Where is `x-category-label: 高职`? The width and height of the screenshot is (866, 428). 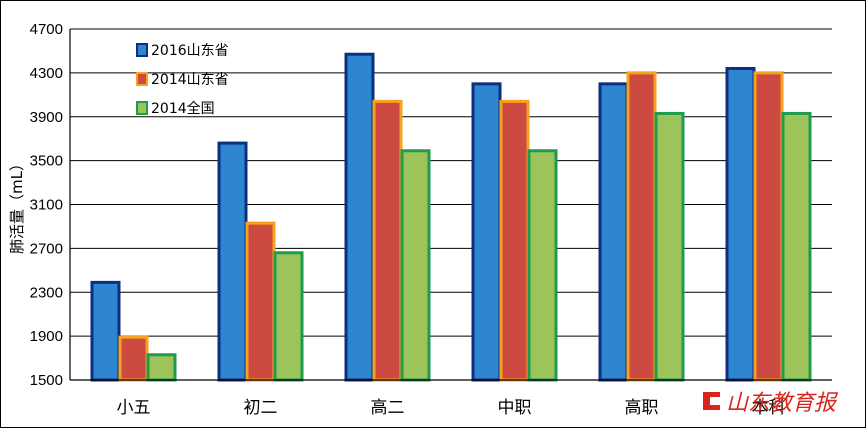
x-category-label: 高职 is located at coordinates (642, 408).